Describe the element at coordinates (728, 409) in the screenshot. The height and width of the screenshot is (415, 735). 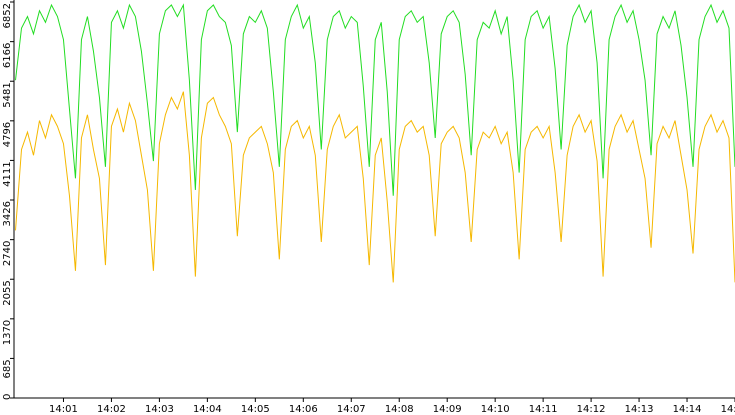
I see `x-tick-label: 14:15` at that location.